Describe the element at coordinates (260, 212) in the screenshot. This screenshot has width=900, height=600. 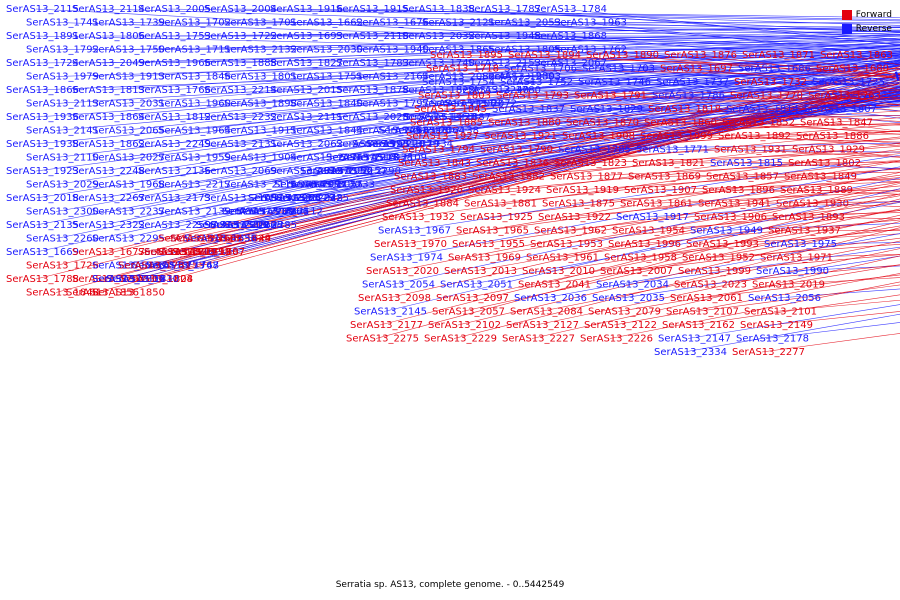
I see `gene-label: SerAS13_2083` at that location.